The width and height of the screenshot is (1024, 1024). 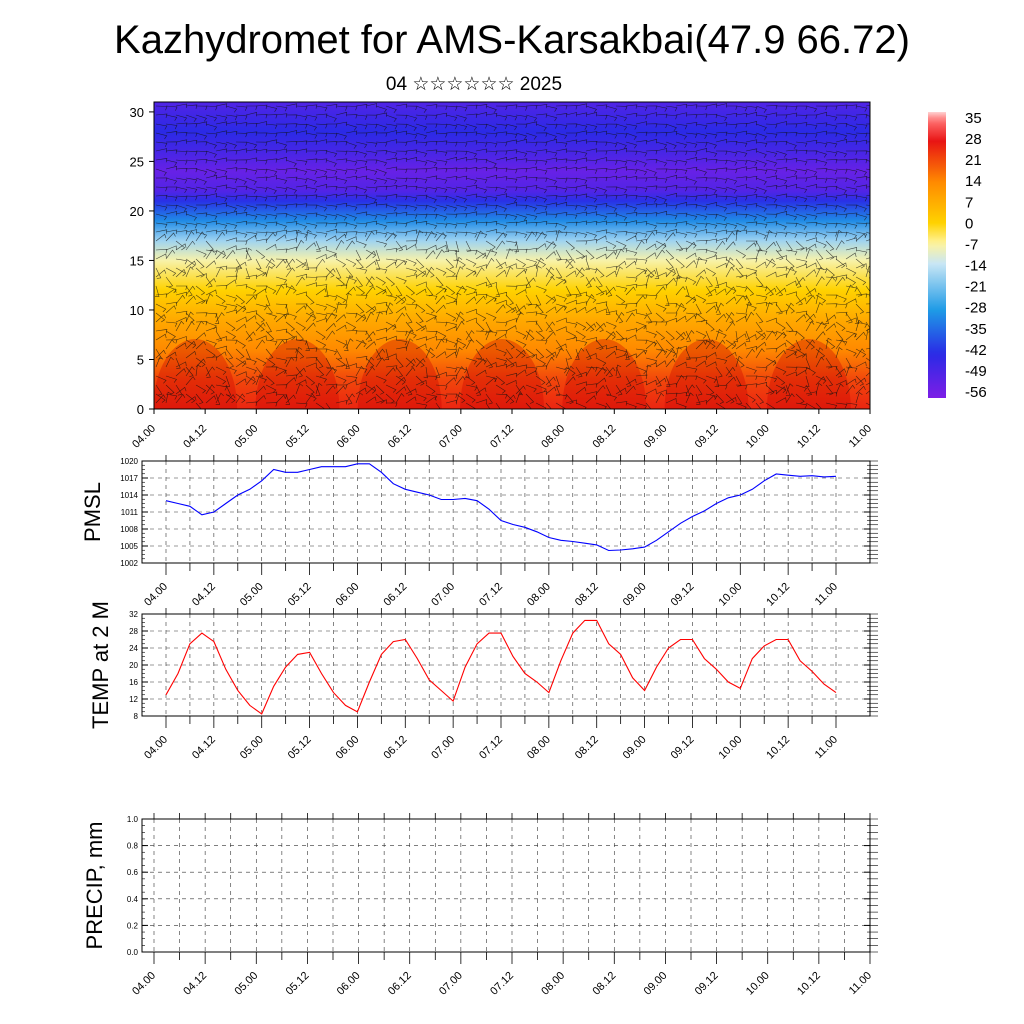 I want to click on y-tick-label: 16, so click(x=133, y=682).